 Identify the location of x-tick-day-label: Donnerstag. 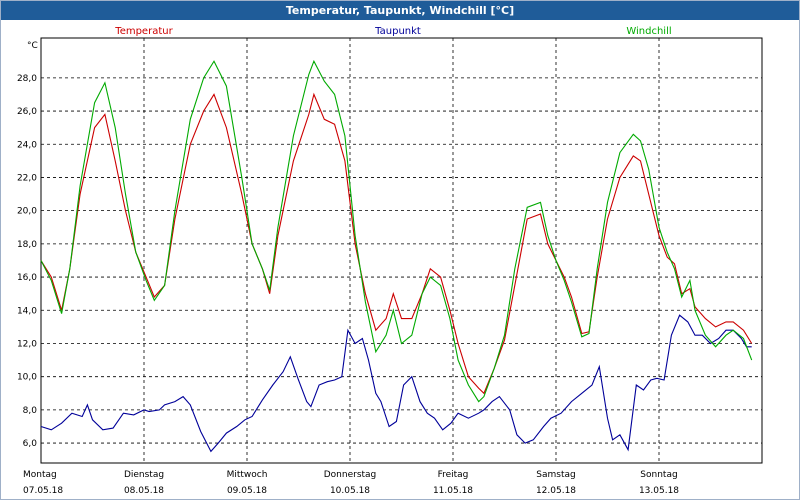
(350, 475).